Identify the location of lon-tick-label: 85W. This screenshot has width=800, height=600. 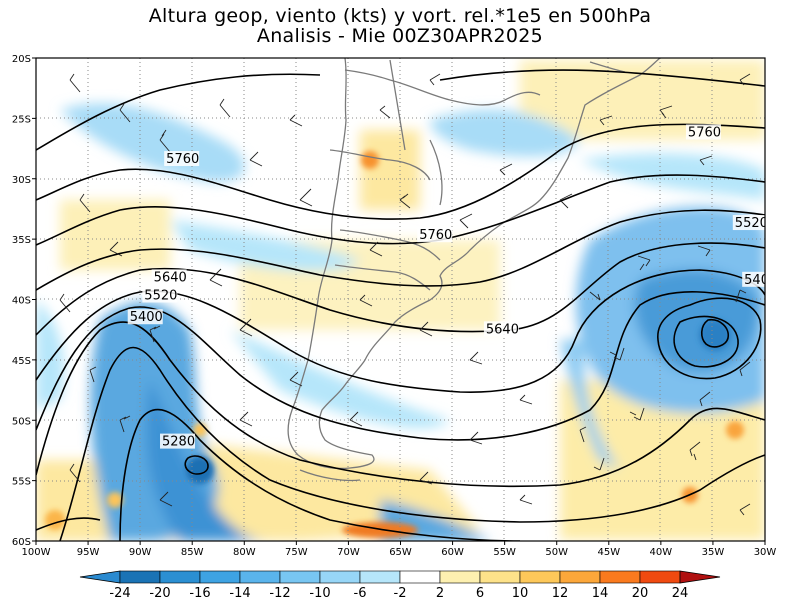
(192, 552).